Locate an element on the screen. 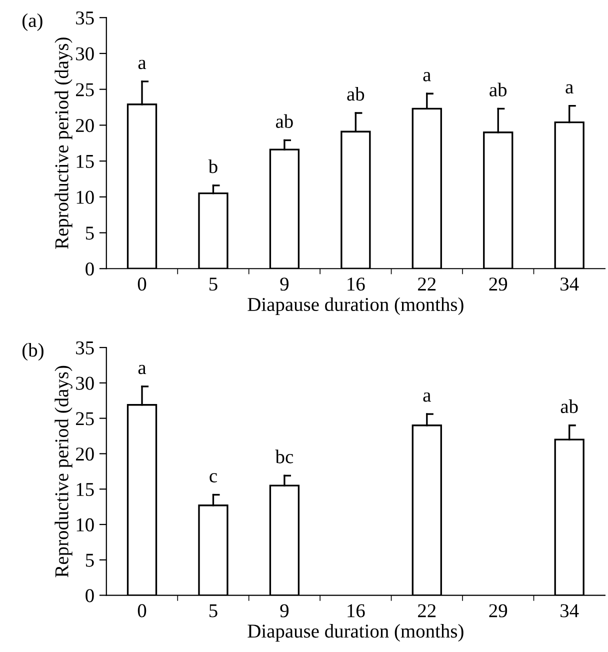 Image resolution: width=608 pixels, height=652 pixels. annotation: c is located at coordinates (213, 477).